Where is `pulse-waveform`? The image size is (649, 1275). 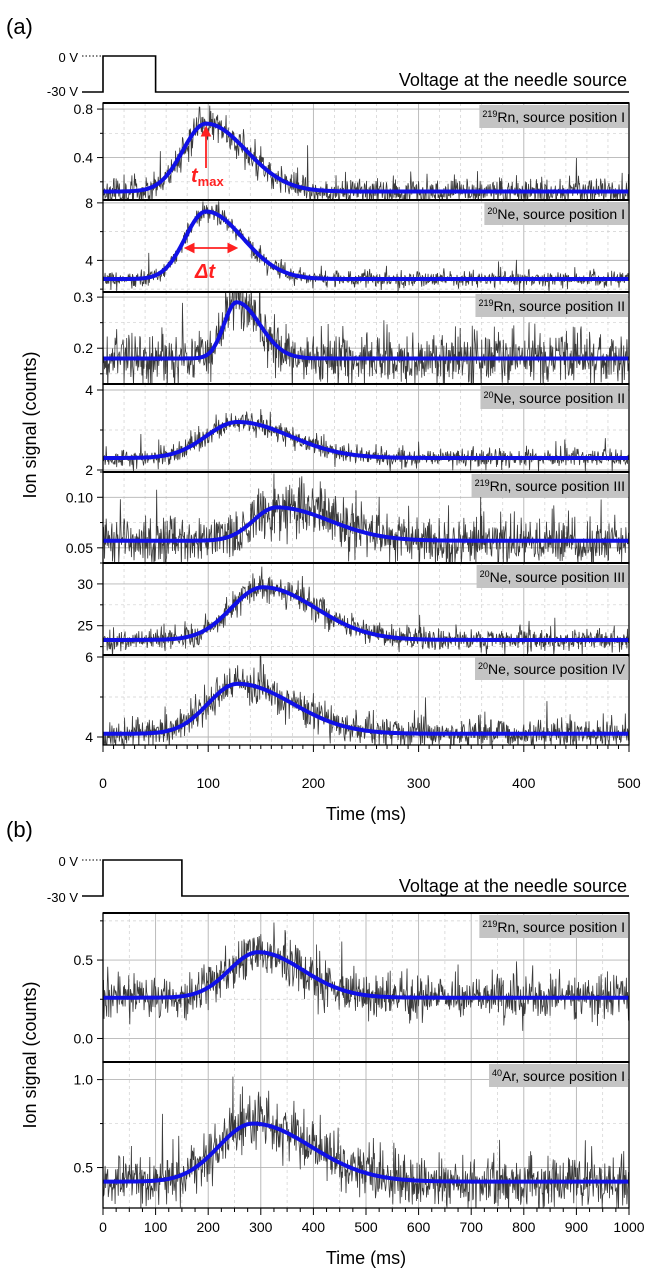
pulse-waveform is located at coordinates (355, 878).